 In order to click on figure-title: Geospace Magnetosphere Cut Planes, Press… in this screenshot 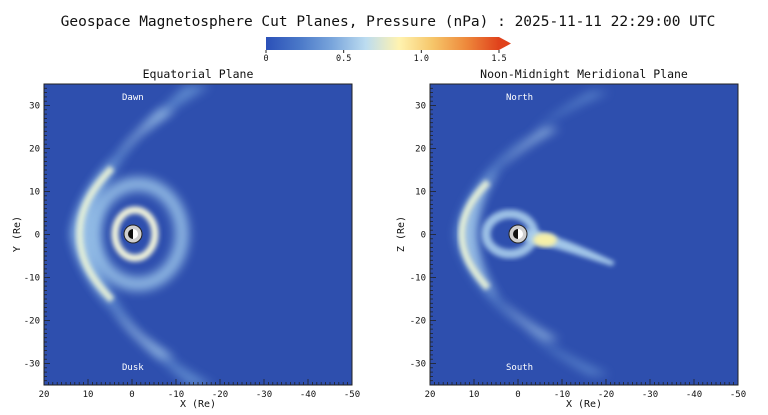, I will do `click(388, 22)`.